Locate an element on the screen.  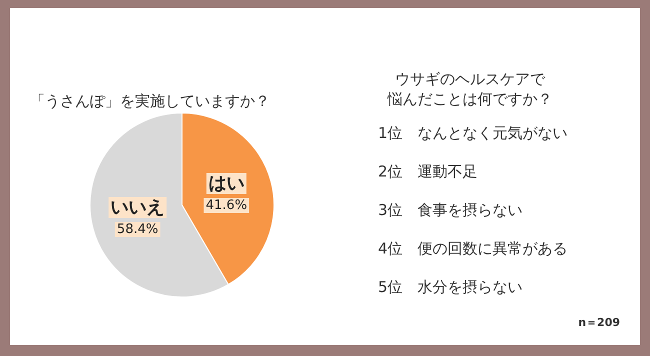
text: 4位 便の回数に異常がある is located at coordinates (473, 249).